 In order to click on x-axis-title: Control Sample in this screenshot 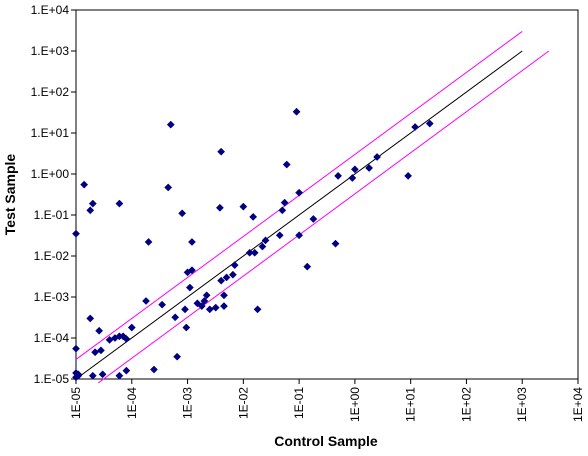, I will do `click(326, 441)`.